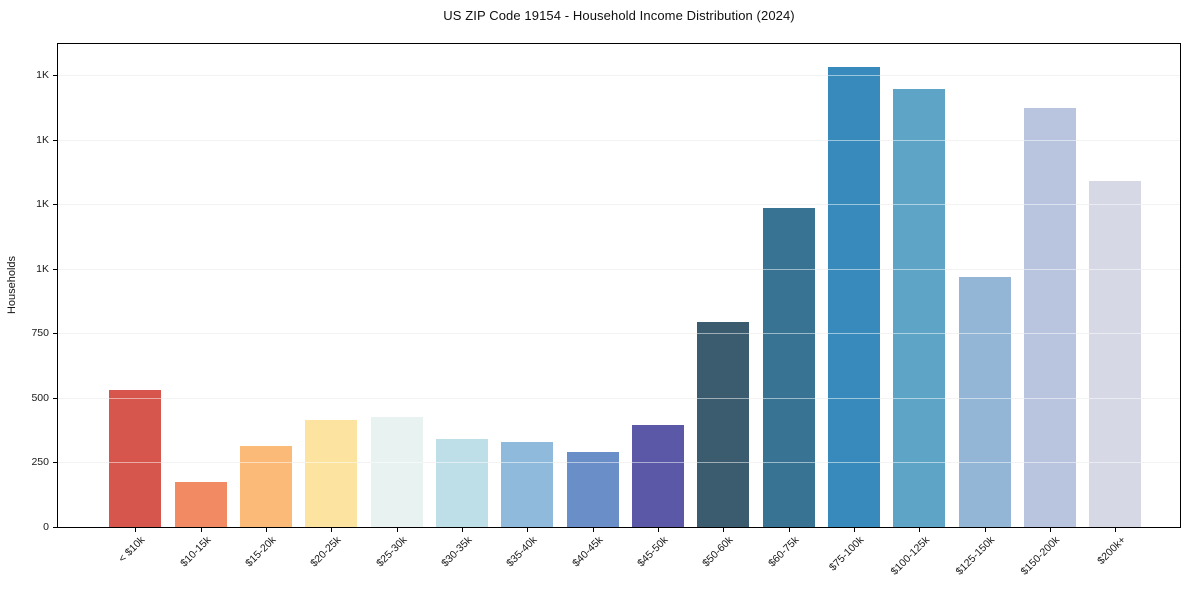 This screenshot has width=1189, height=590. Describe the element at coordinates (783, 552) in the screenshot. I see `x-tick-label: $60-75k` at that location.